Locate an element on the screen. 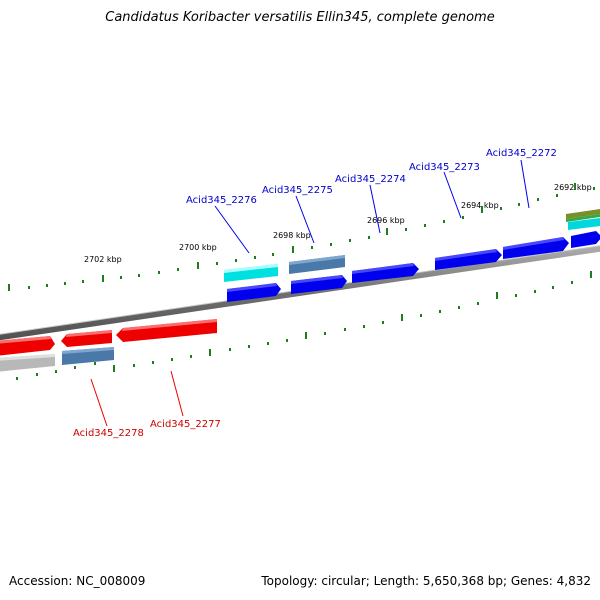 The height and width of the screenshot is (600, 600). kbp-label: 2692 kbp is located at coordinates (573, 187).